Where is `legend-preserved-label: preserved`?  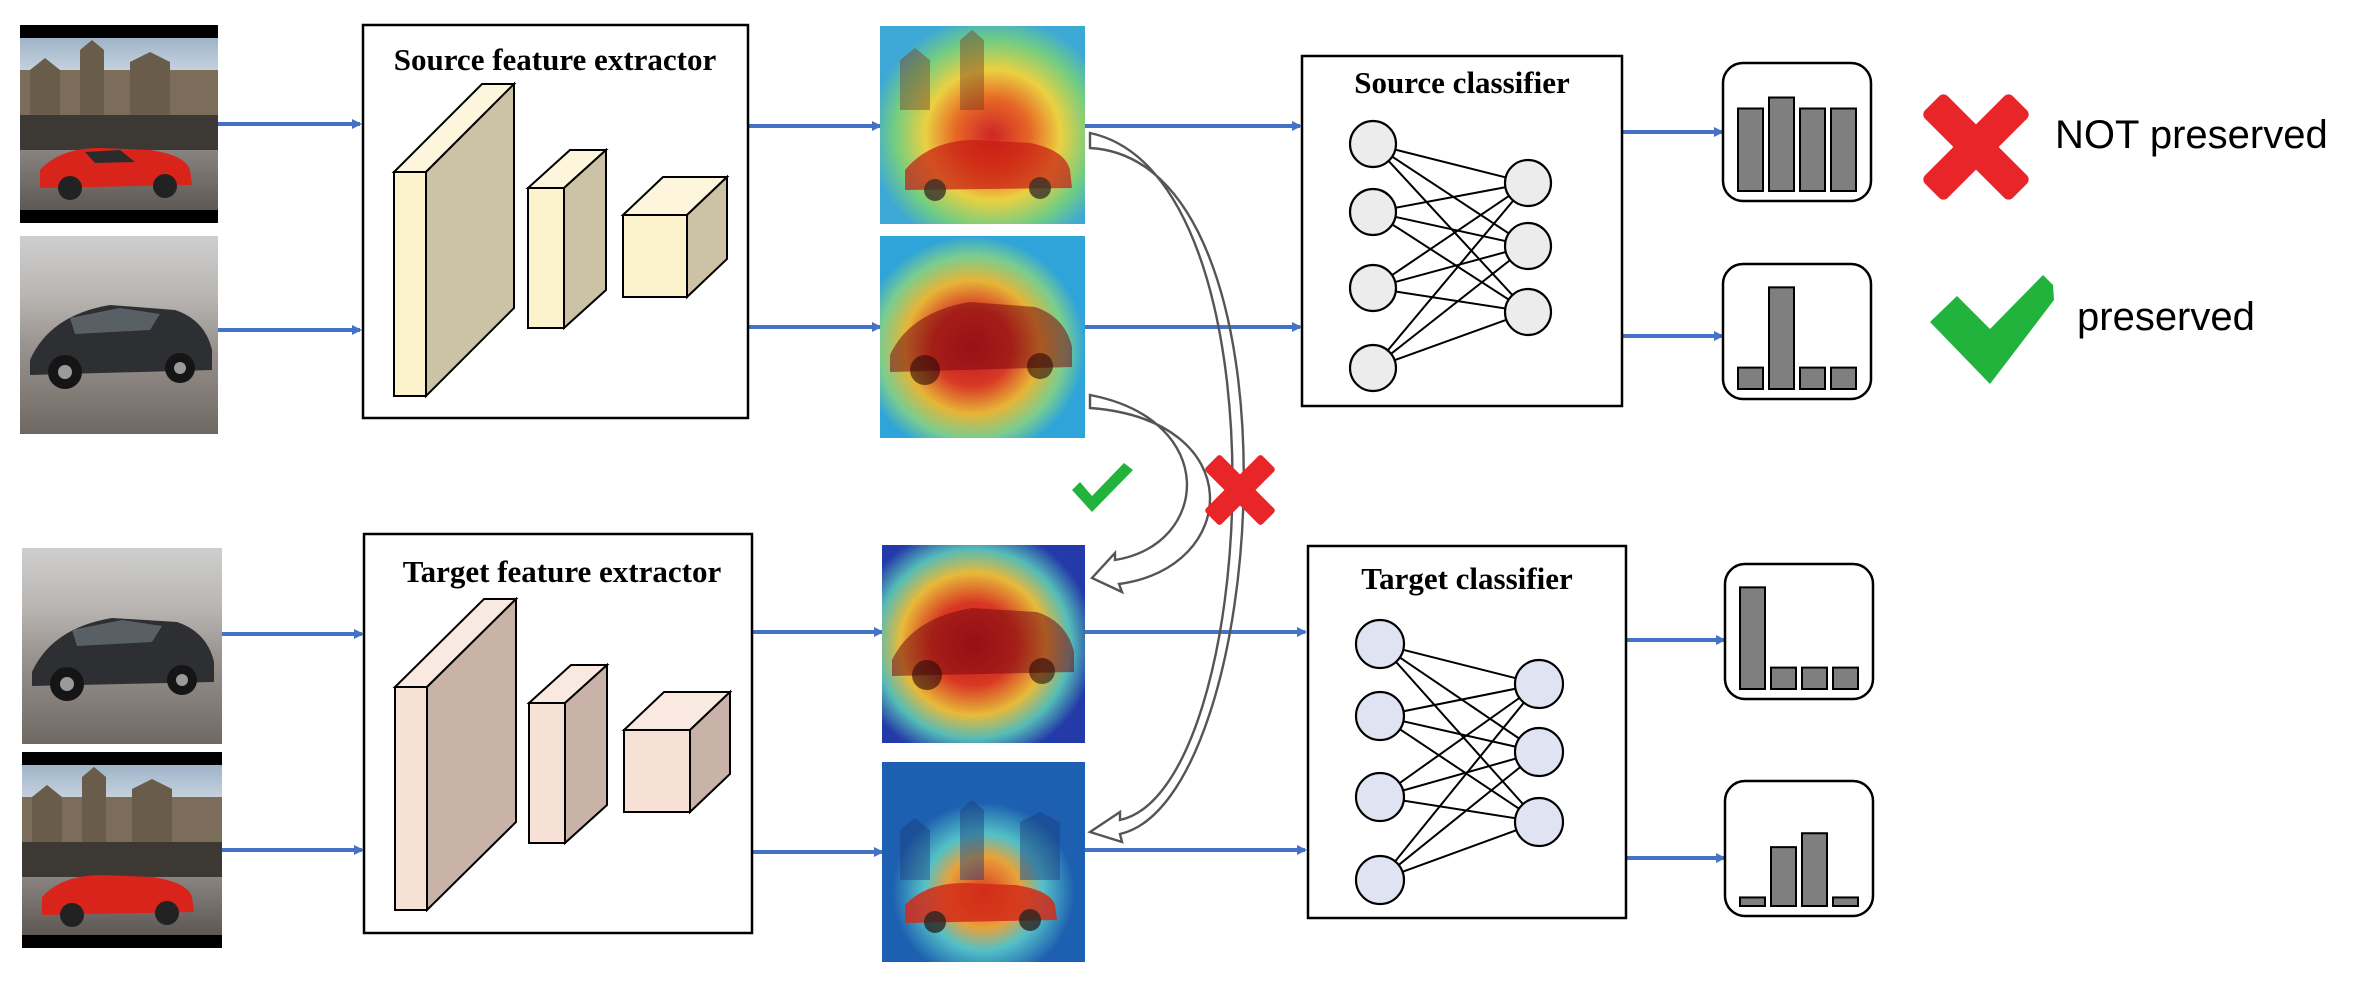 legend-preserved-label: preserved is located at coordinates (2166, 317).